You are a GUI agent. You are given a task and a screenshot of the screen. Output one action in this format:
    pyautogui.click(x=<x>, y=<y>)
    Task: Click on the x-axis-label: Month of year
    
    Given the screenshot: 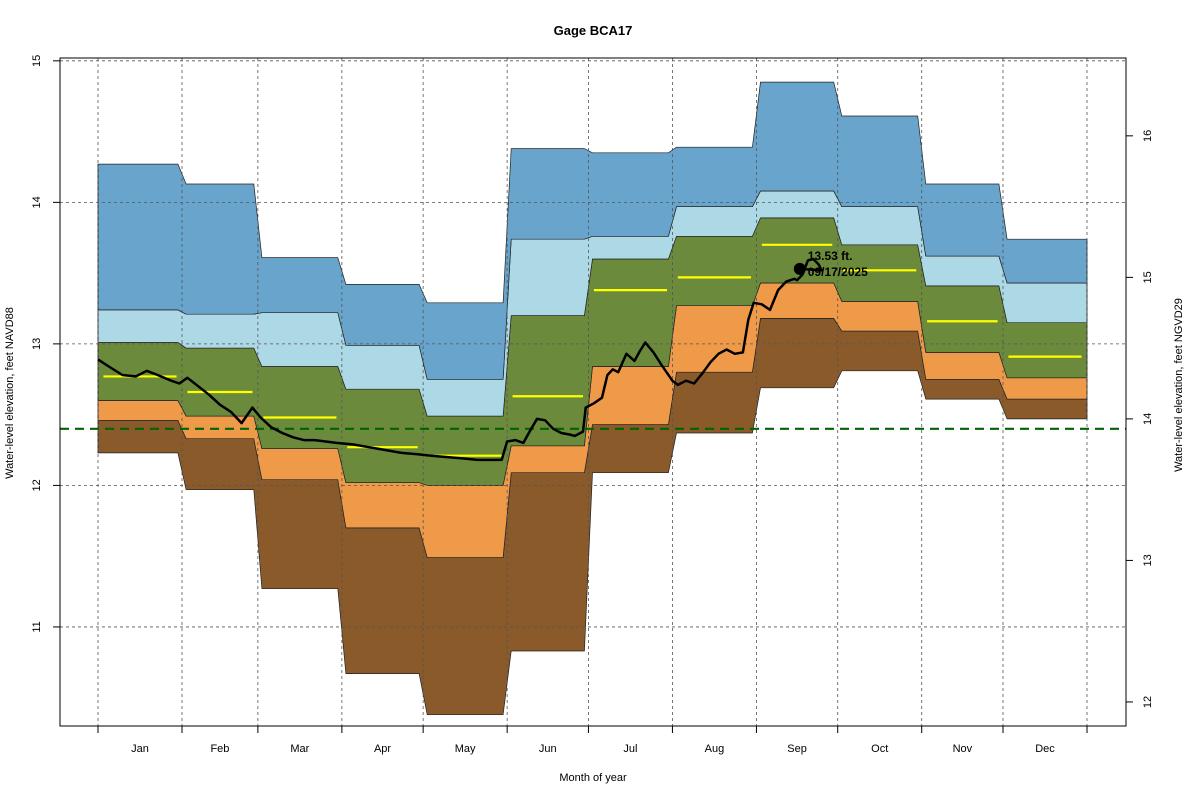 What is the action you would take?
    pyautogui.click(x=593, y=778)
    